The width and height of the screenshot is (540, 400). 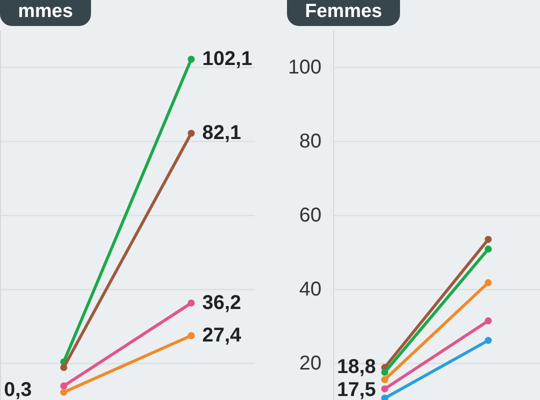 What do you see at coordinates (45, 13) in the screenshot?
I see `chart-title: mmes` at bounding box center [45, 13].